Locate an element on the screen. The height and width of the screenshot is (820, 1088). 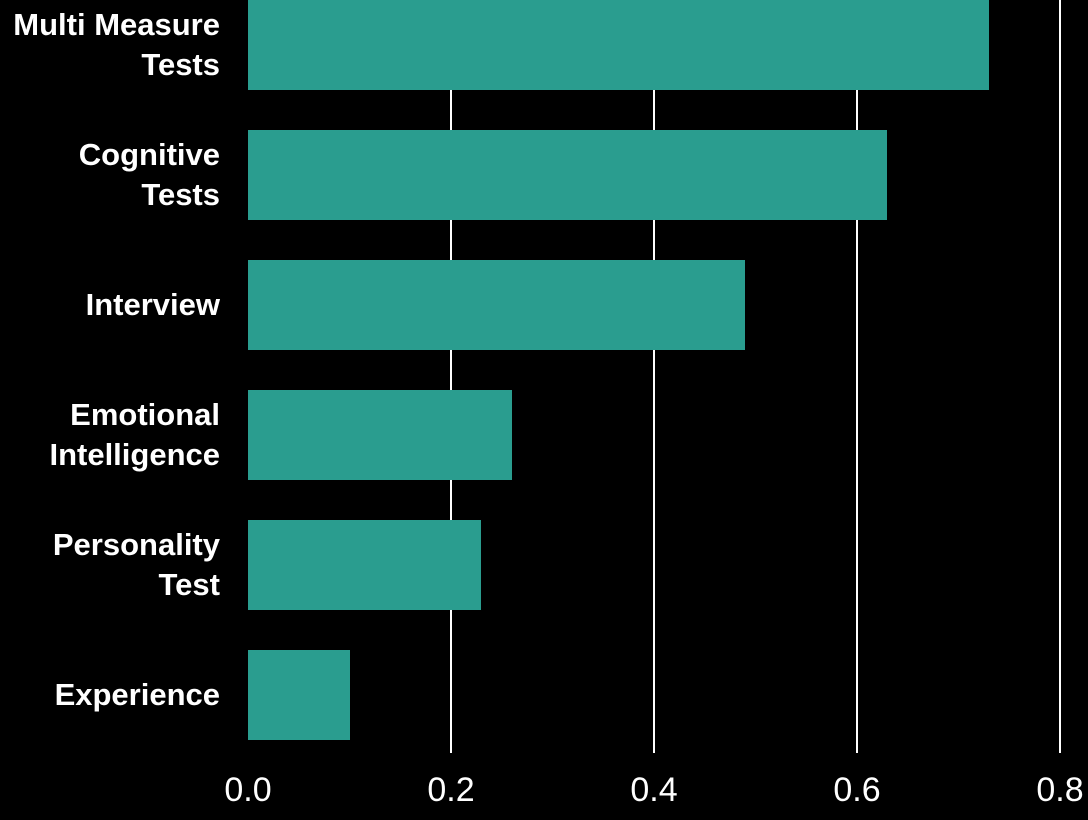
category-label: Experience is located at coordinates (137, 694).